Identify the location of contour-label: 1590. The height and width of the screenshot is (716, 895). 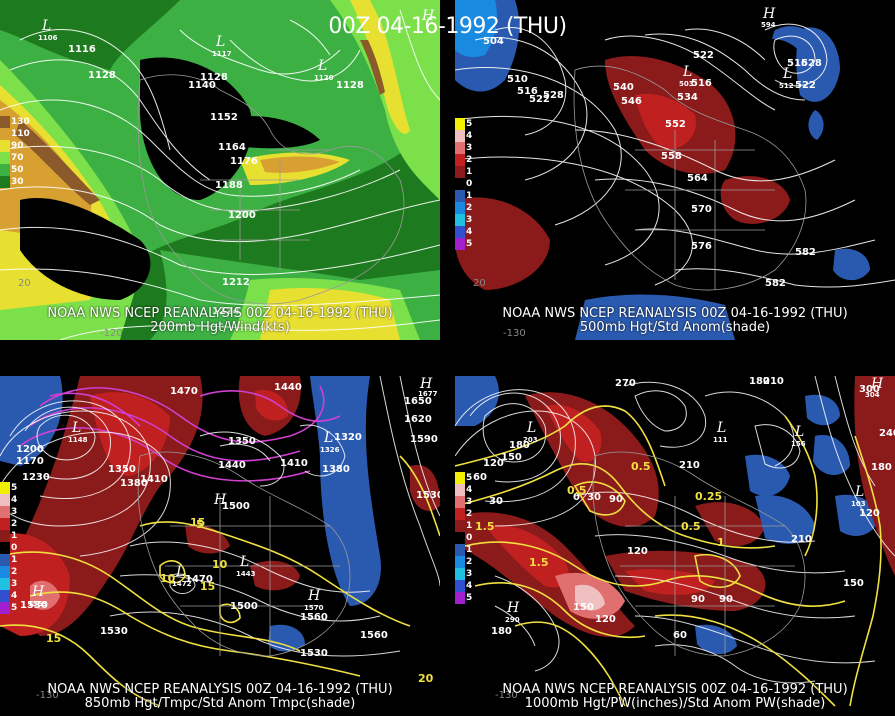
(424, 439).